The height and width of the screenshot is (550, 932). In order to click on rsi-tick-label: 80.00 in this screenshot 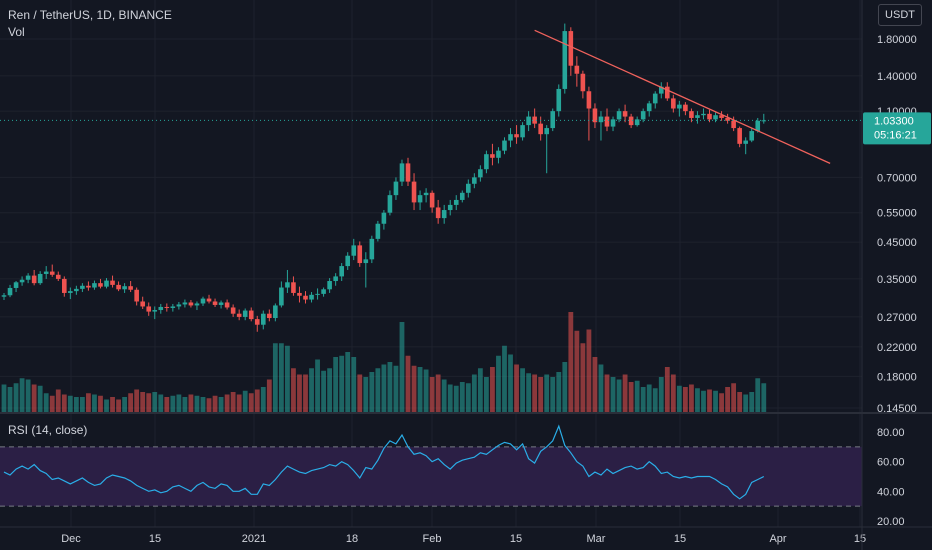, I will do `click(891, 433)`.